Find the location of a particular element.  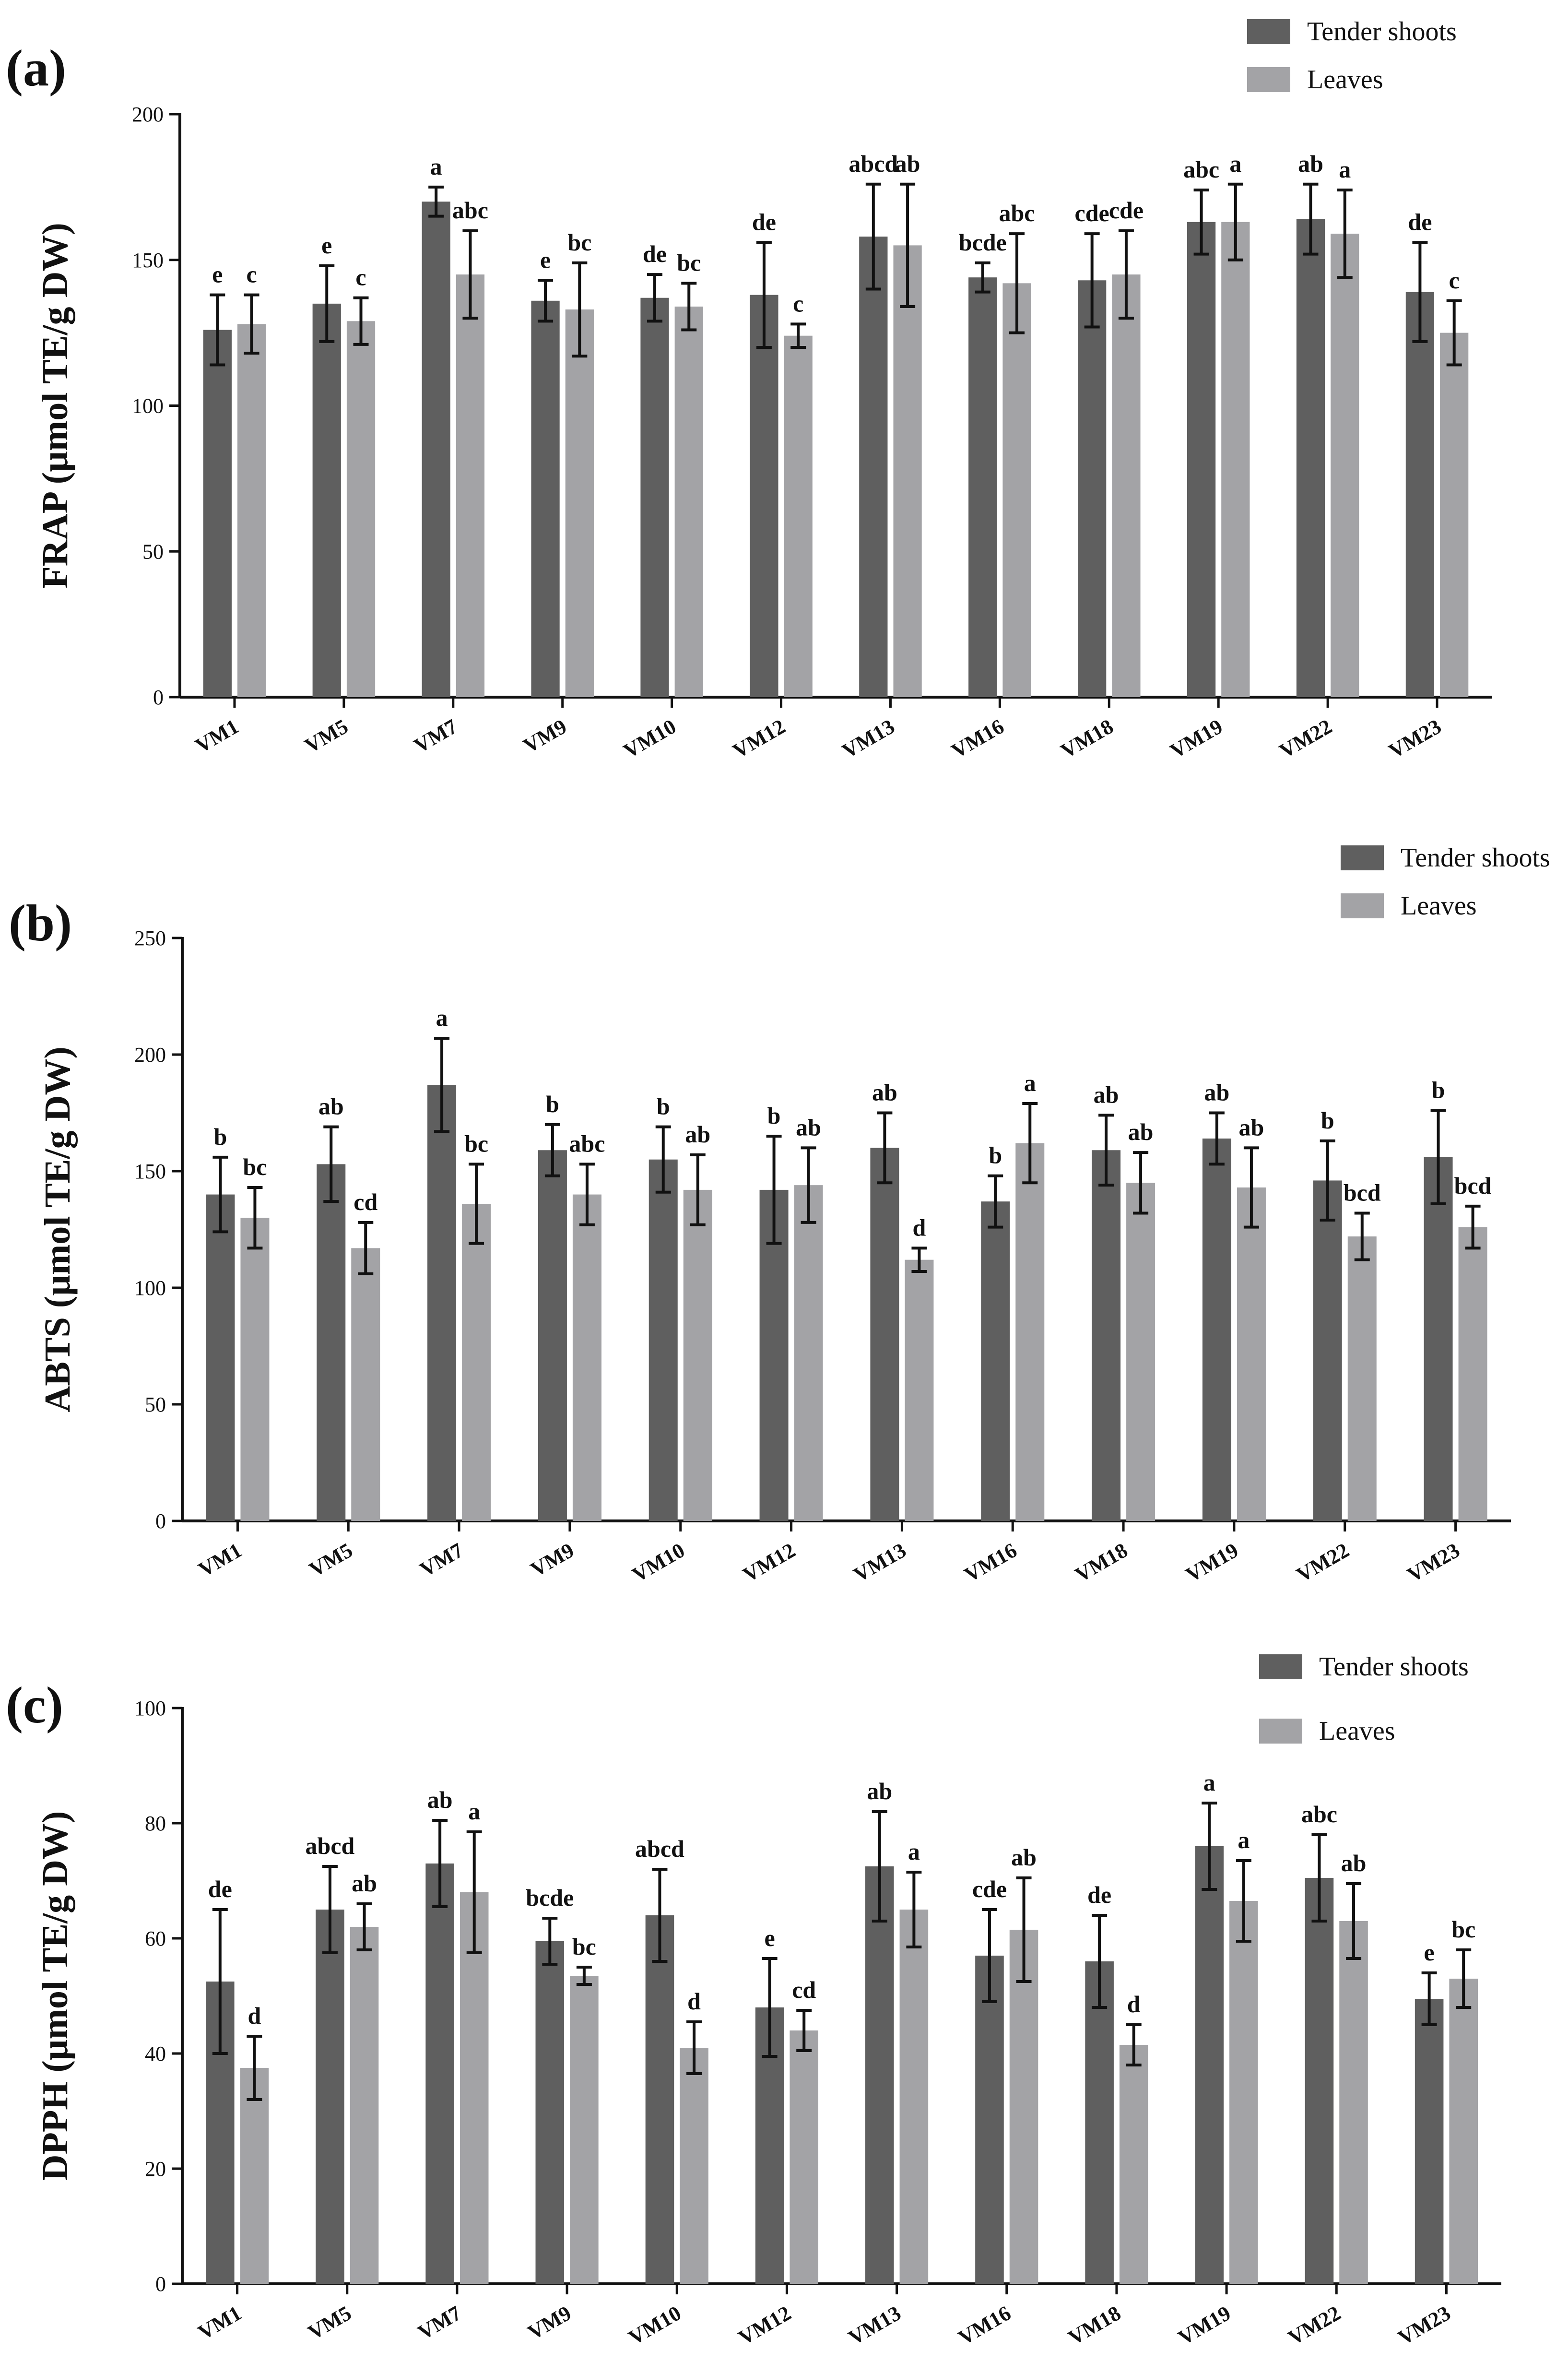

significance-label-leaves: a is located at coordinates (474, 1811).